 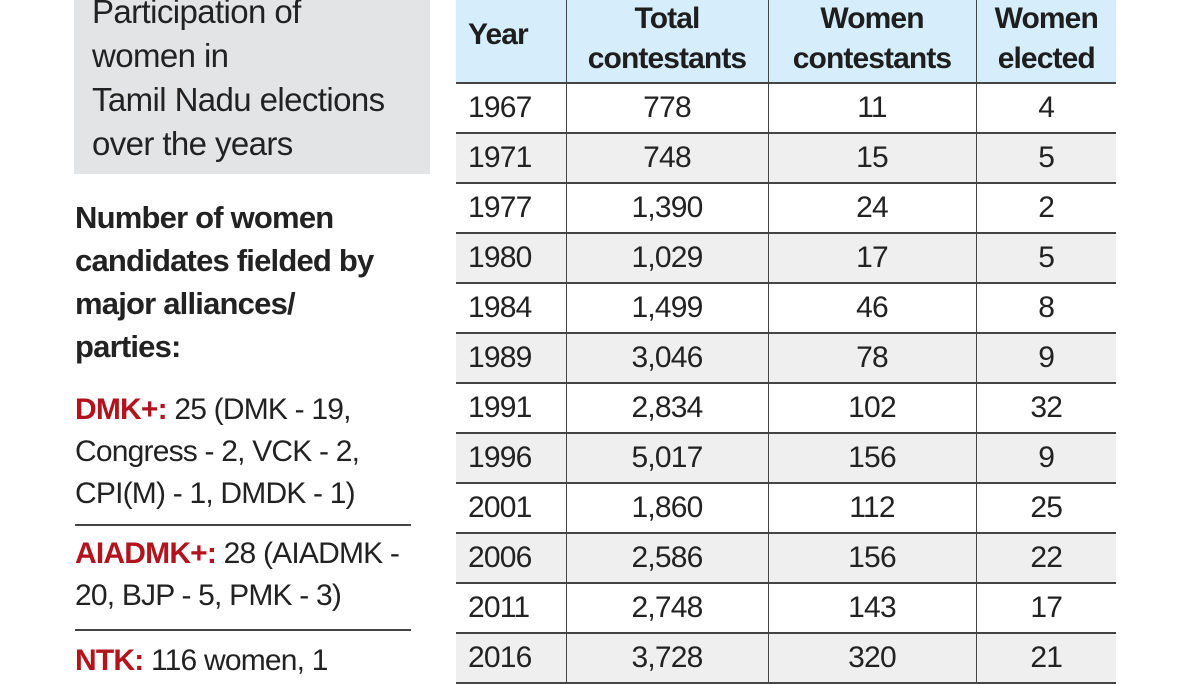 What do you see at coordinates (511, 458) in the screenshot?
I see `cell-year: 1996` at bounding box center [511, 458].